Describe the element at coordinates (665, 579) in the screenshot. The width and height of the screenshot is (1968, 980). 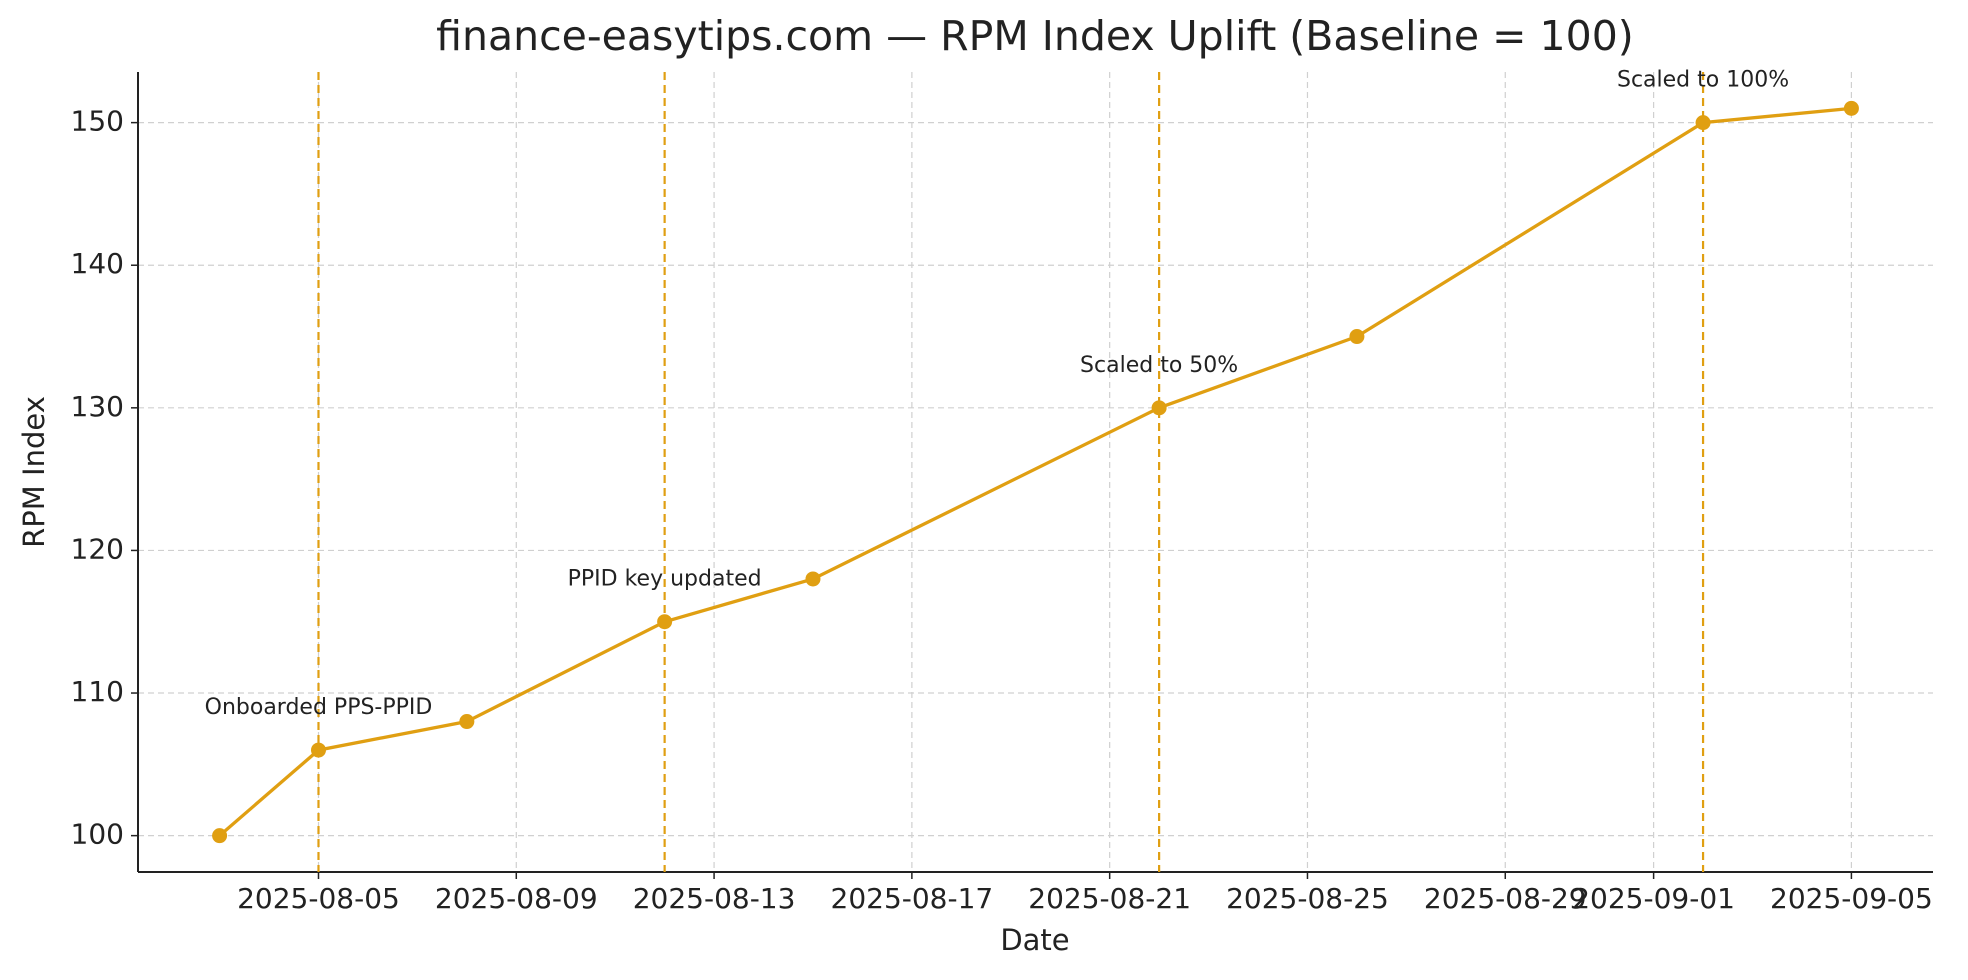
I see `annotation: PPID key updated` at that location.